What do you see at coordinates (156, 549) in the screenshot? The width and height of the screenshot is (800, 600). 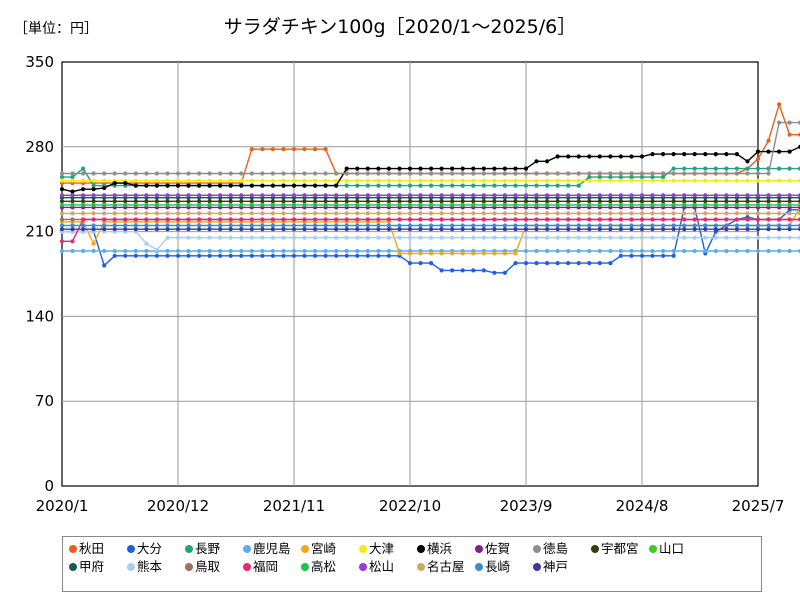 I see `legend-item: 大分` at bounding box center [156, 549].